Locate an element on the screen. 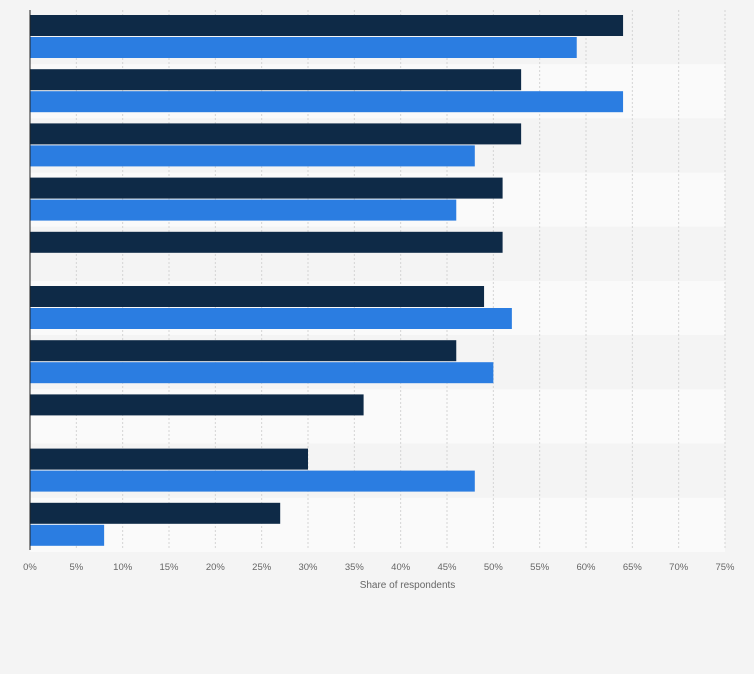 The height and width of the screenshot is (674, 754). x-tick-label: 10% is located at coordinates (123, 567).